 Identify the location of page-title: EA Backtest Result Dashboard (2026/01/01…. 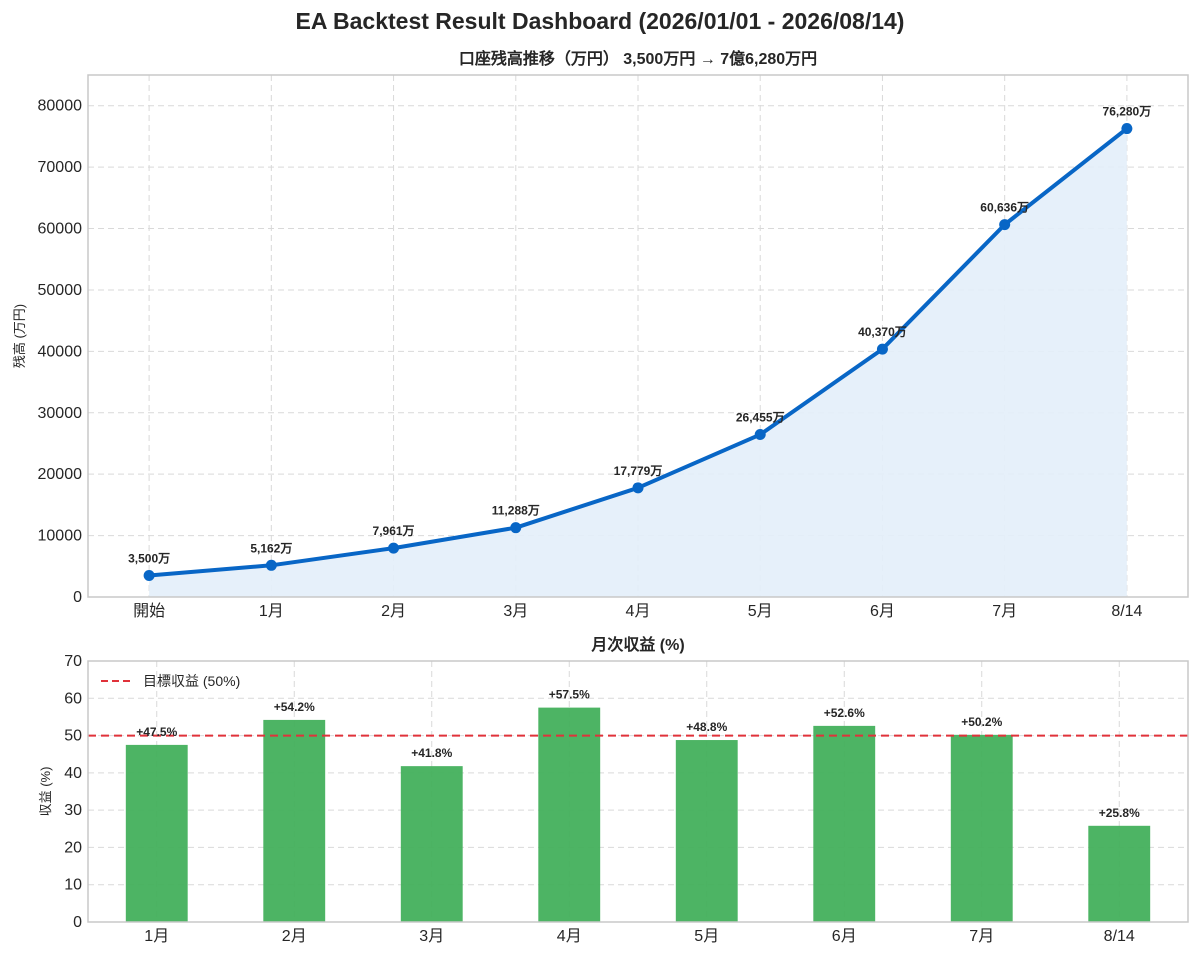
(600, 21).